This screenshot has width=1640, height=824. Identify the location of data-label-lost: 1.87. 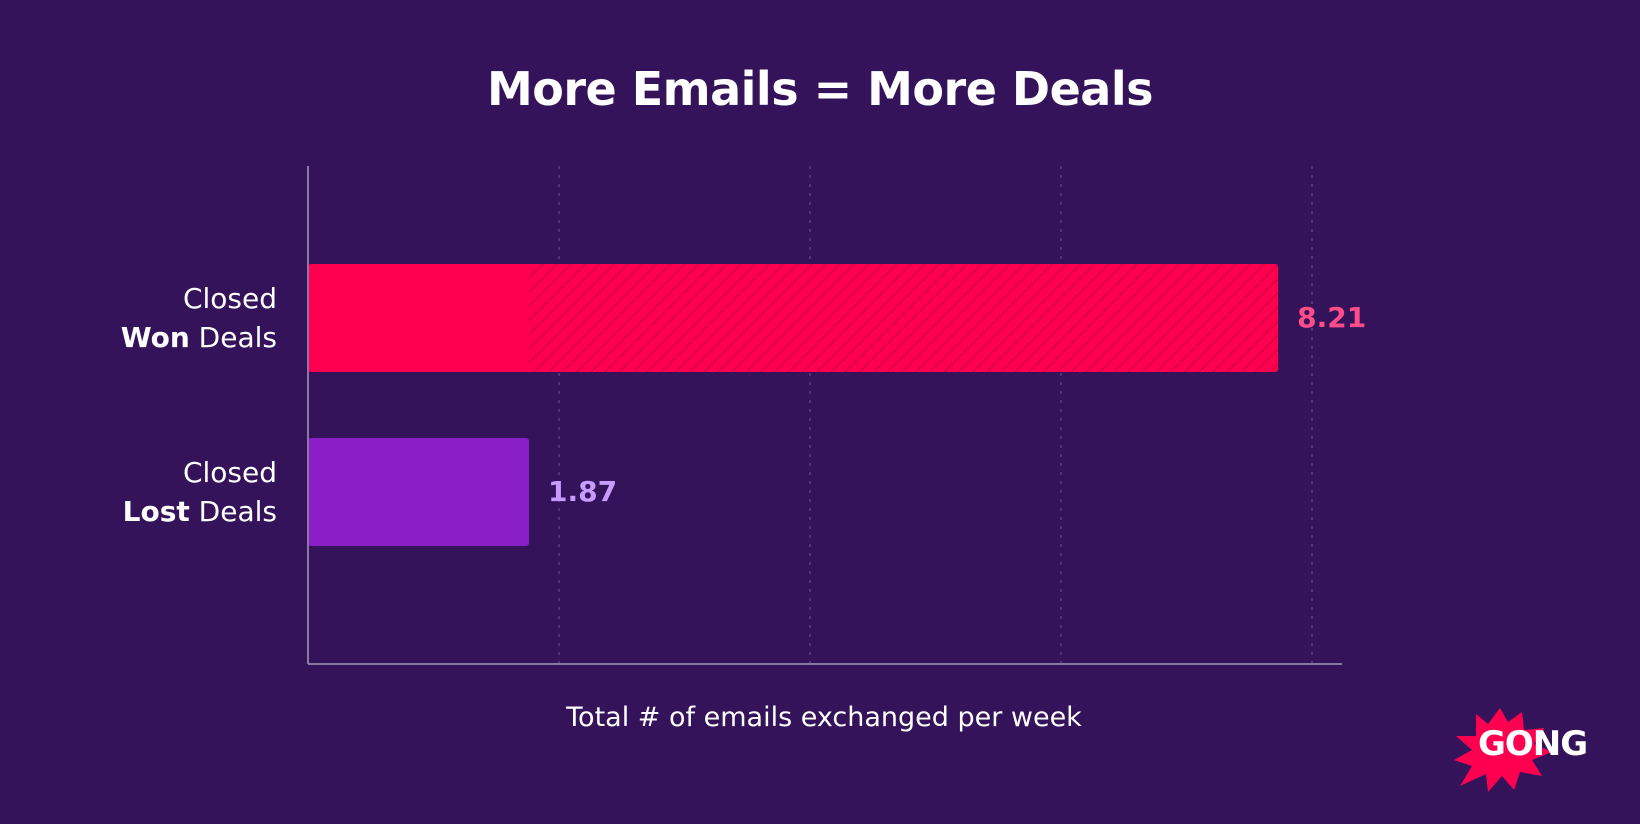
(582, 491).